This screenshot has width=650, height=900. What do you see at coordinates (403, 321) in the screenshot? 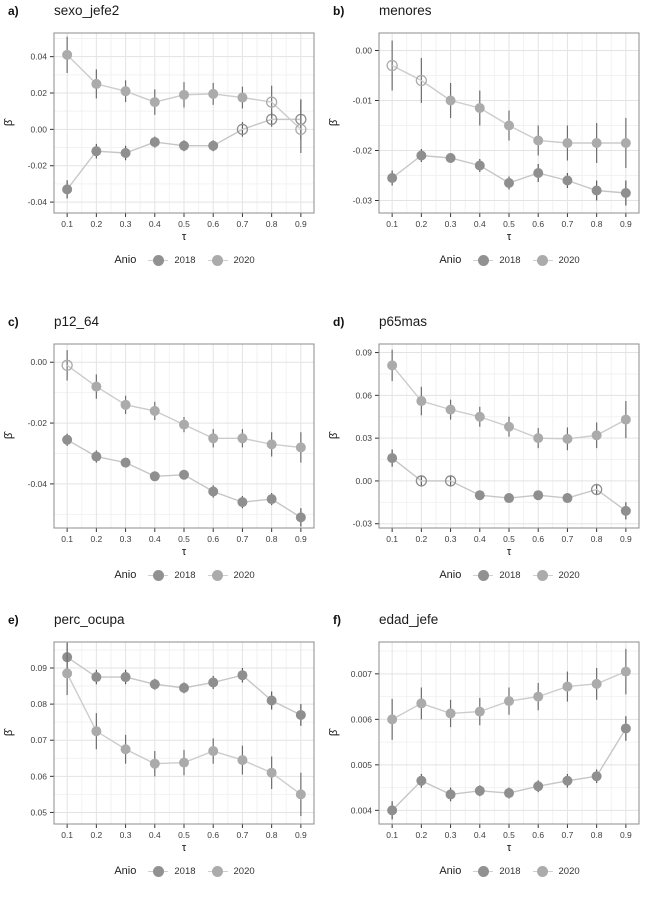
I see `panel-title: p65mas` at bounding box center [403, 321].